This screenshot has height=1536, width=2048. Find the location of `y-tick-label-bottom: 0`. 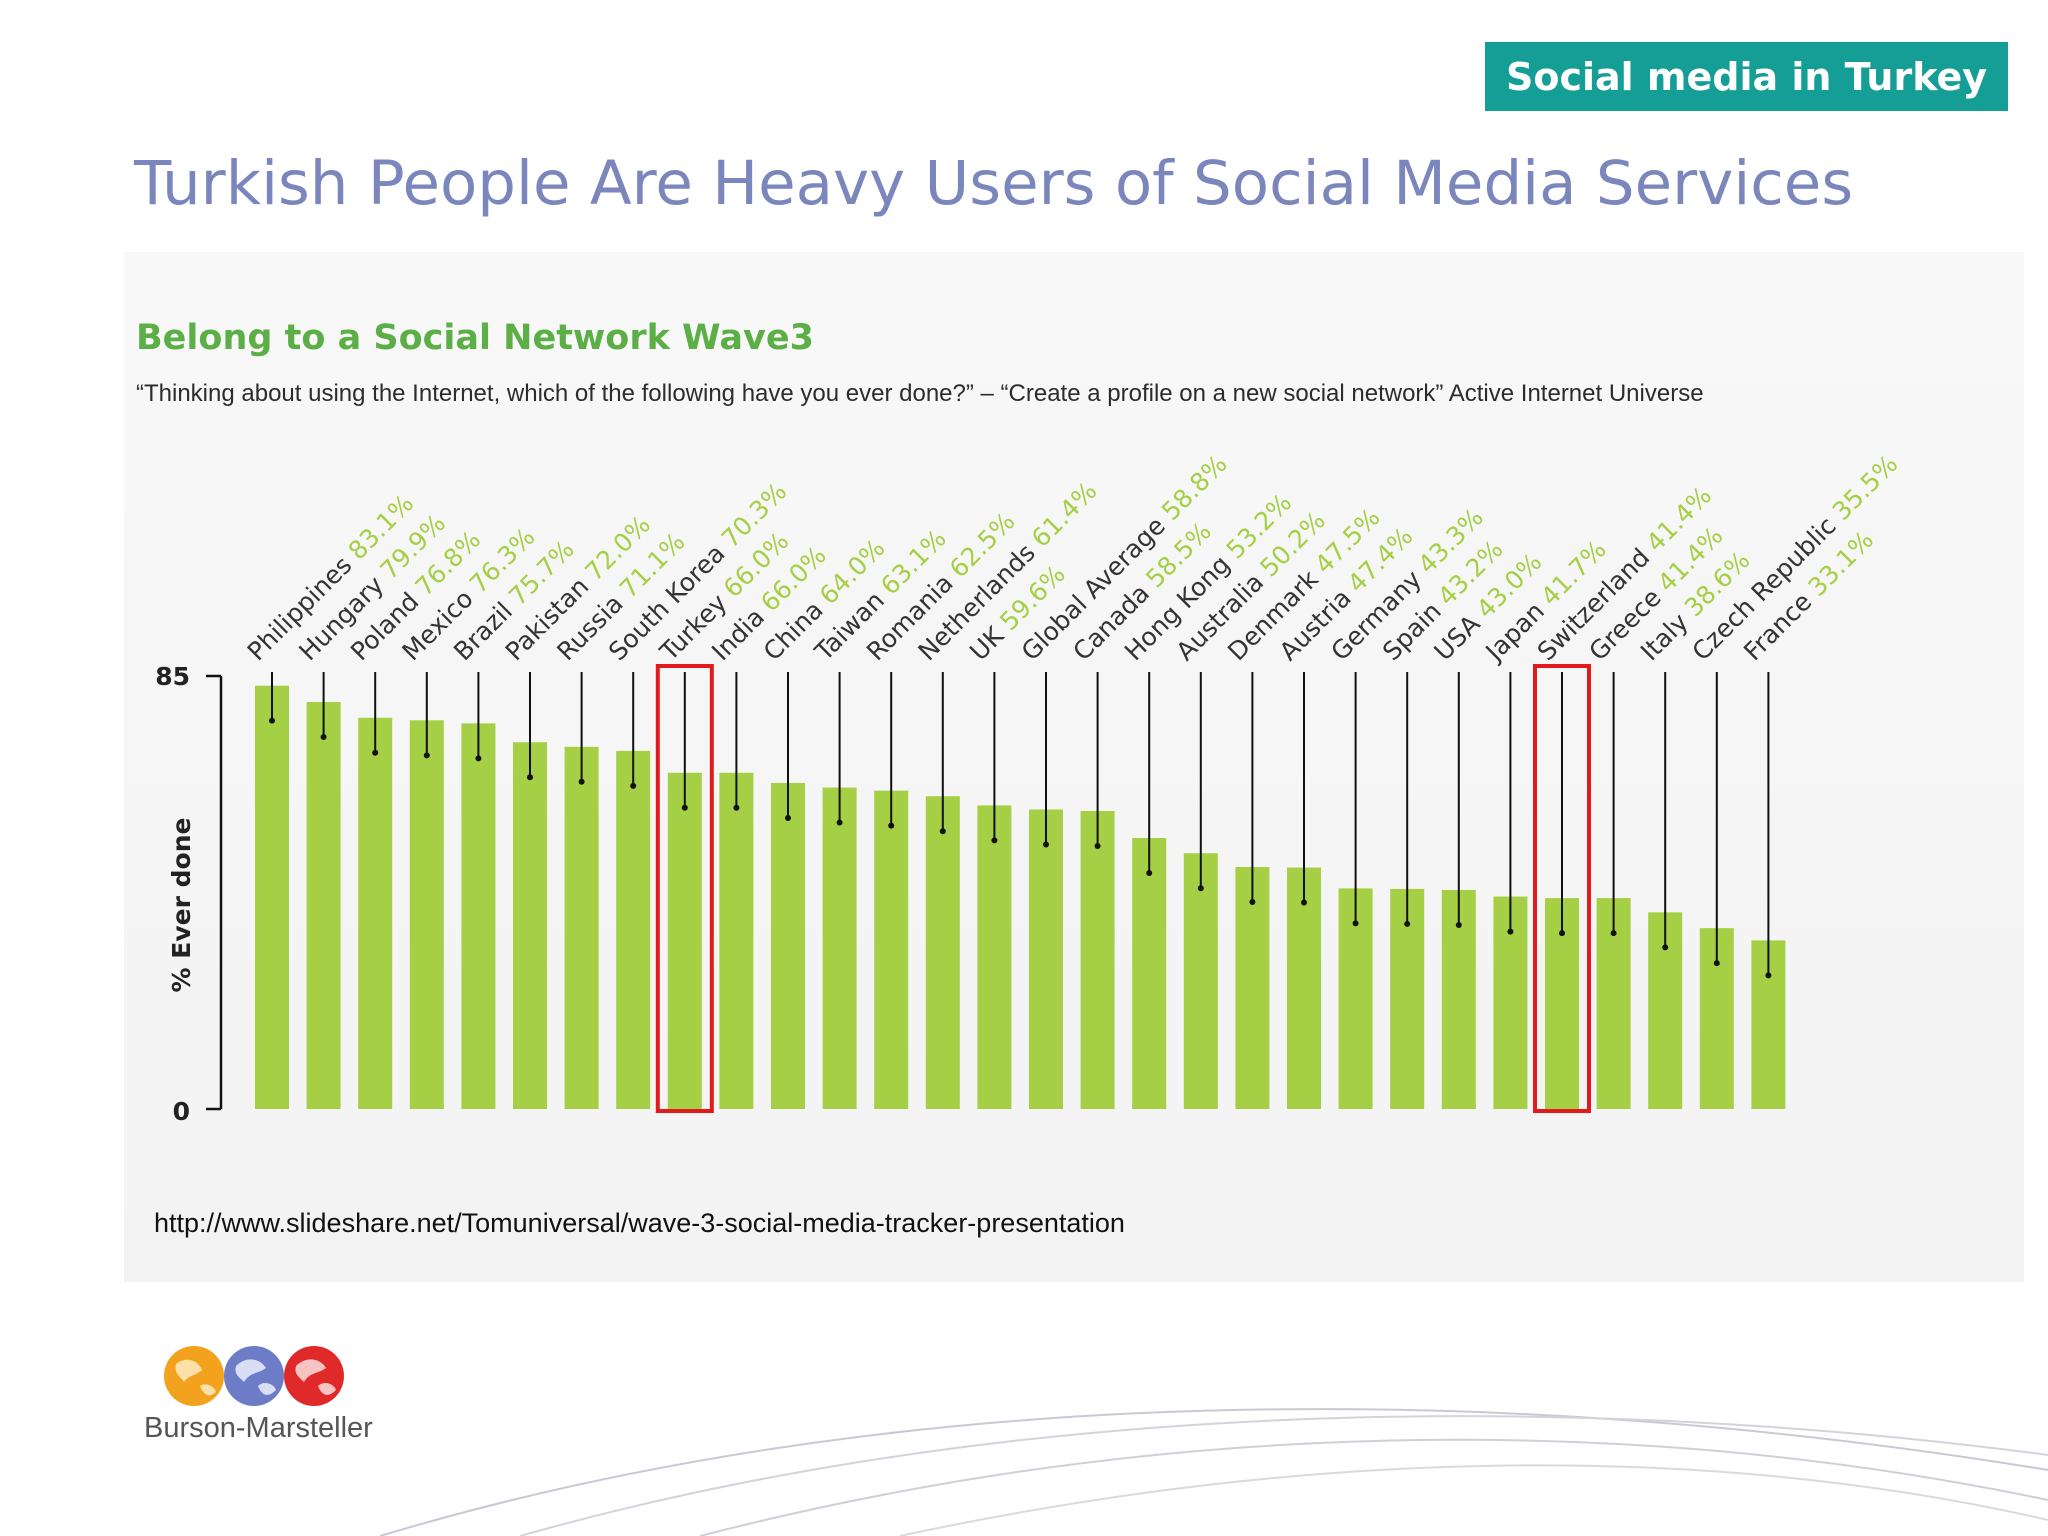

y-tick-label-bottom: 0 is located at coordinates (181, 1111).